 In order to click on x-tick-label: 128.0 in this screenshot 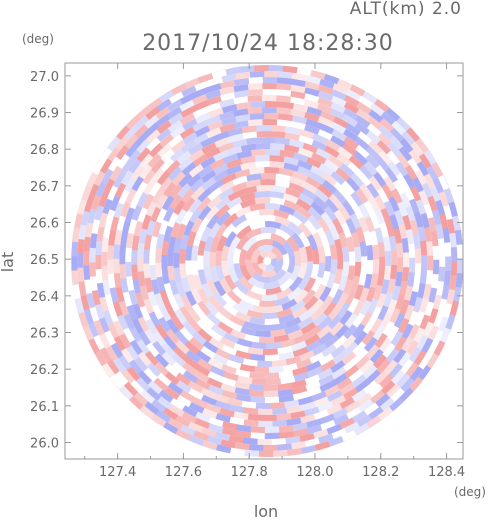, I will do `click(314, 472)`.